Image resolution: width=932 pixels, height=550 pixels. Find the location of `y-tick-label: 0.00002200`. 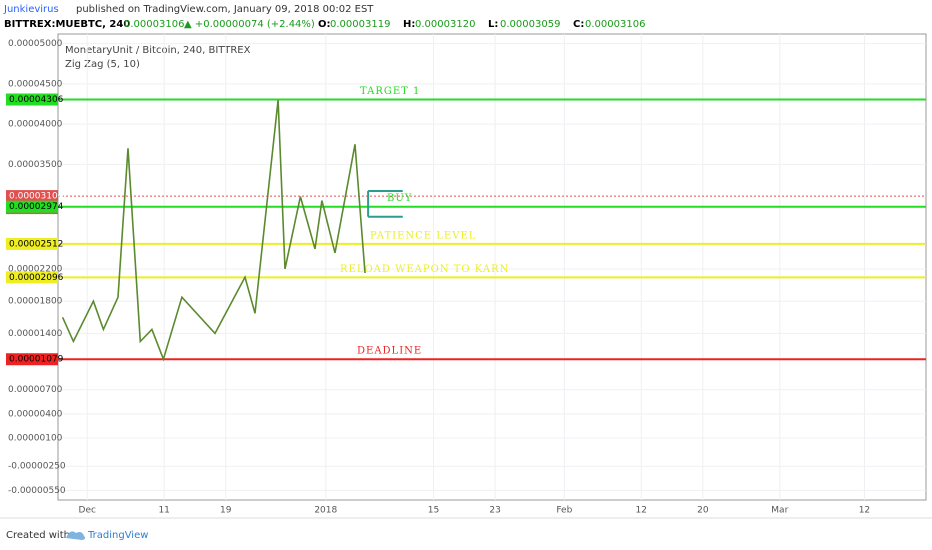

y-tick-label: 0.00002200 is located at coordinates (35, 270).